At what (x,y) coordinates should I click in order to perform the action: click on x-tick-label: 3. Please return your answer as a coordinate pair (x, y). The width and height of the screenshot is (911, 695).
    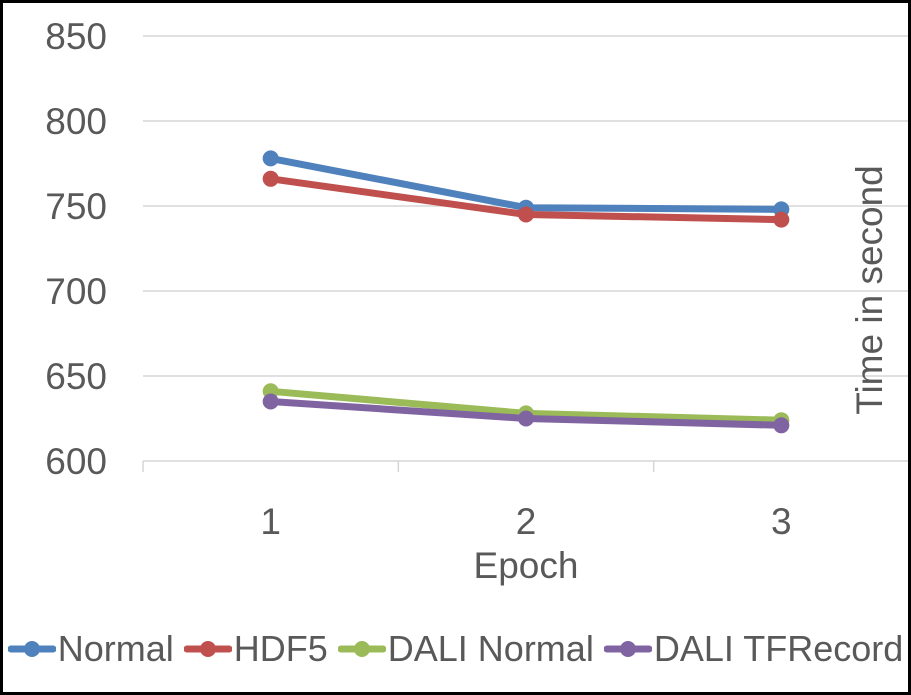
    Looking at the image, I should click on (781, 521).